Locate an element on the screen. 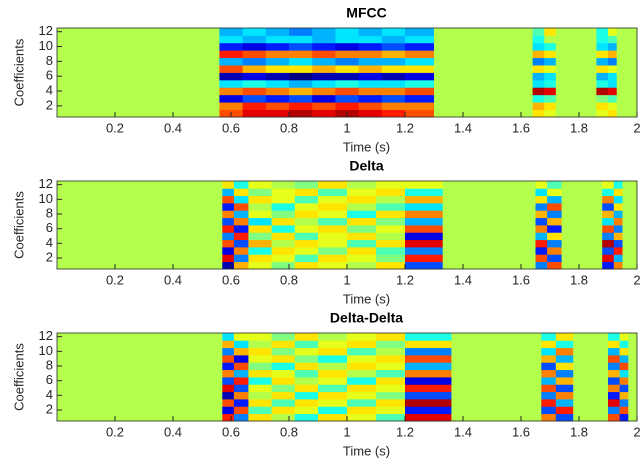 Image resolution: width=640 pixels, height=469 pixels. y-tick-label: 4 is located at coordinates (49, 242).